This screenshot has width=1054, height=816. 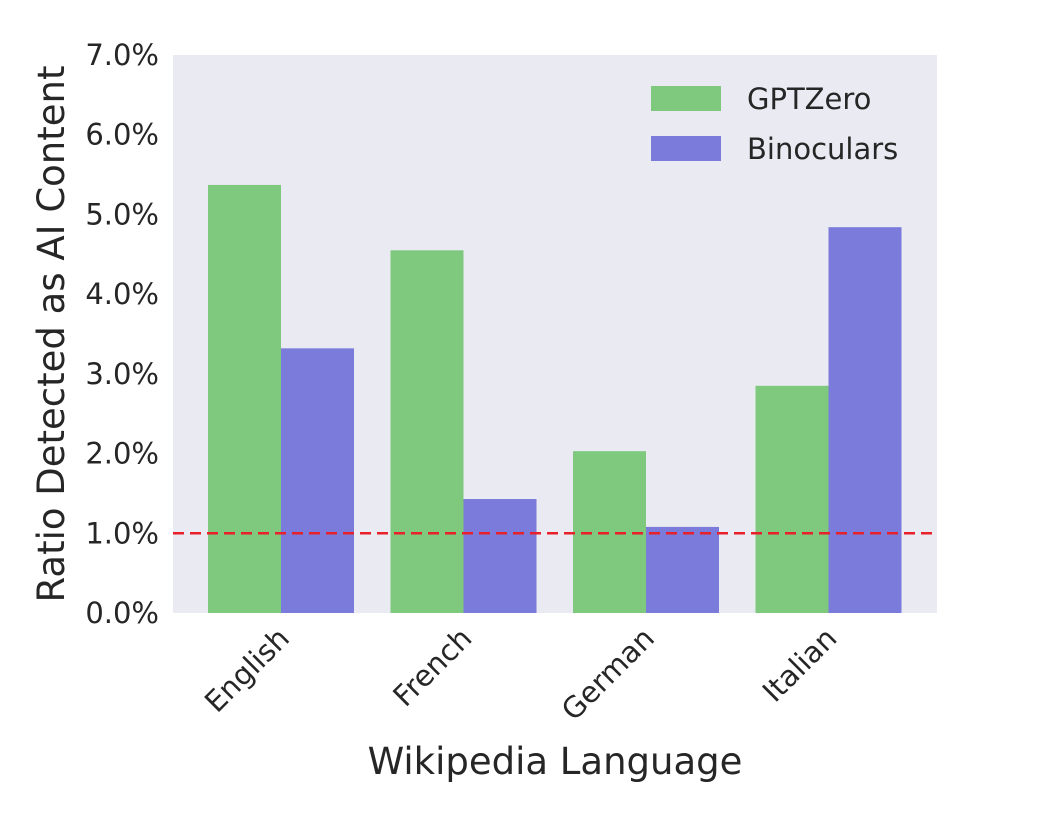 I want to click on y-tick-label: 1.0%, so click(x=122, y=533).